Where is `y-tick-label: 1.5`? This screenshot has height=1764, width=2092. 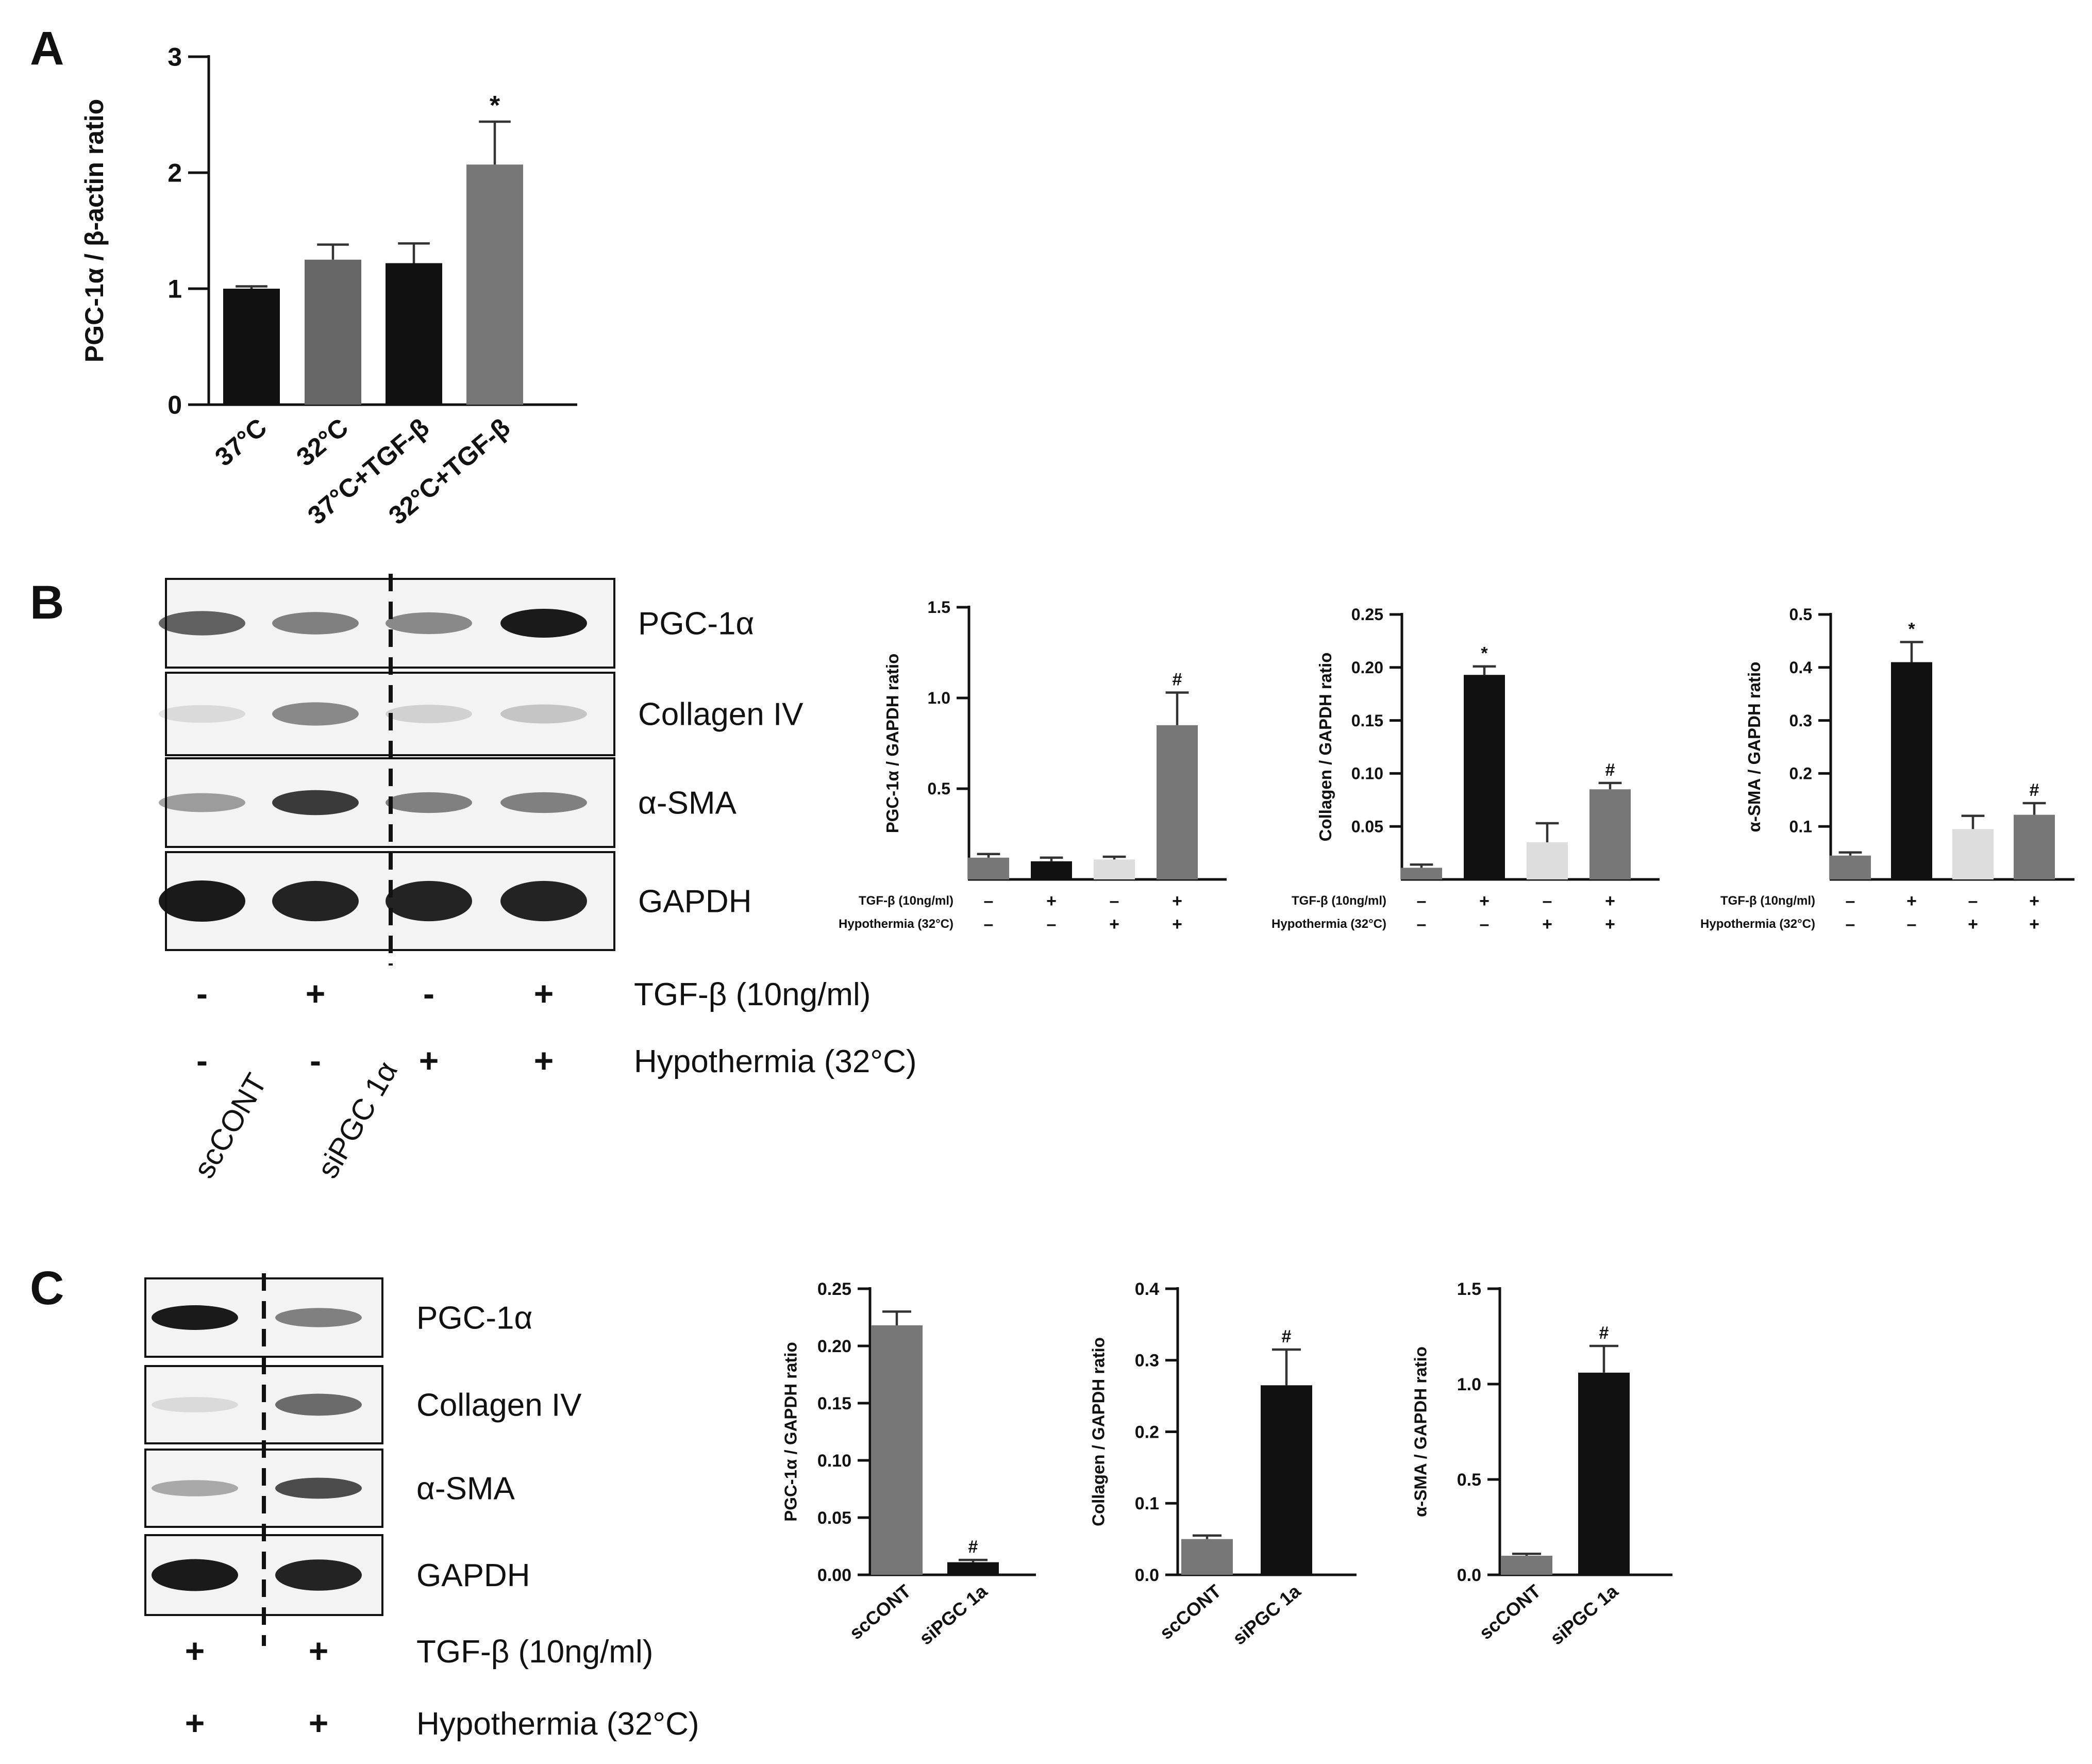
y-tick-label: 1.5 is located at coordinates (1469, 1289).